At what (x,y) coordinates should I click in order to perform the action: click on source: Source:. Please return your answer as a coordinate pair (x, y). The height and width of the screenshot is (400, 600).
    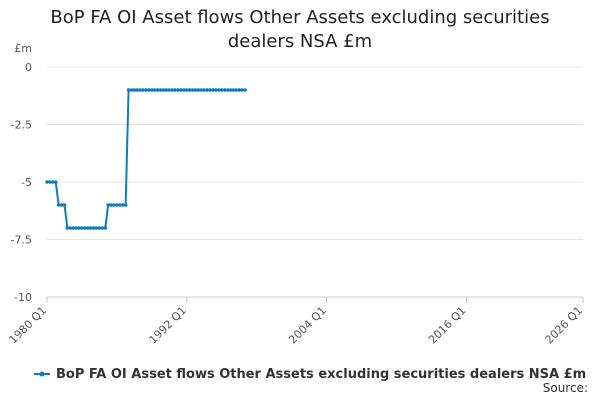
    Looking at the image, I should click on (565, 388).